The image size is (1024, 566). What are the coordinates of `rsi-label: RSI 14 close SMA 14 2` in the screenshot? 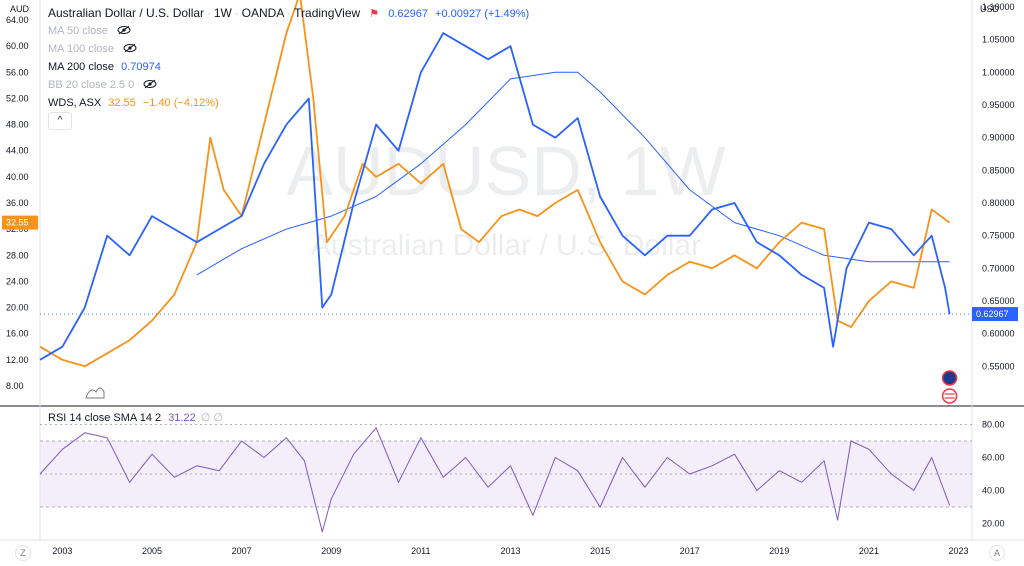 It's located at (105, 418).